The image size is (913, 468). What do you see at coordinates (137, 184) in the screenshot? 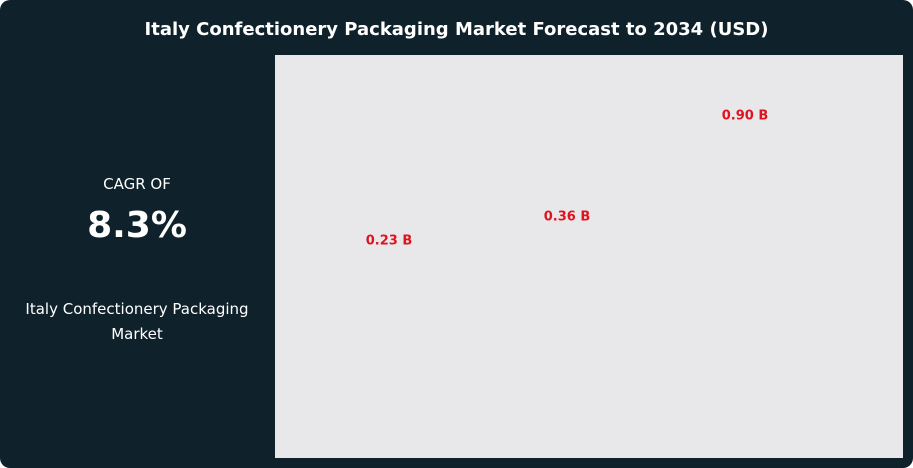
I see `cagr-label: CAGR OF` at bounding box center [137, 184].